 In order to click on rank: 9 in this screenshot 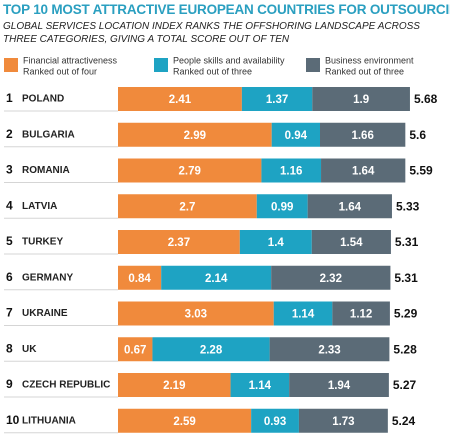, I will do `click(9, 384)`.